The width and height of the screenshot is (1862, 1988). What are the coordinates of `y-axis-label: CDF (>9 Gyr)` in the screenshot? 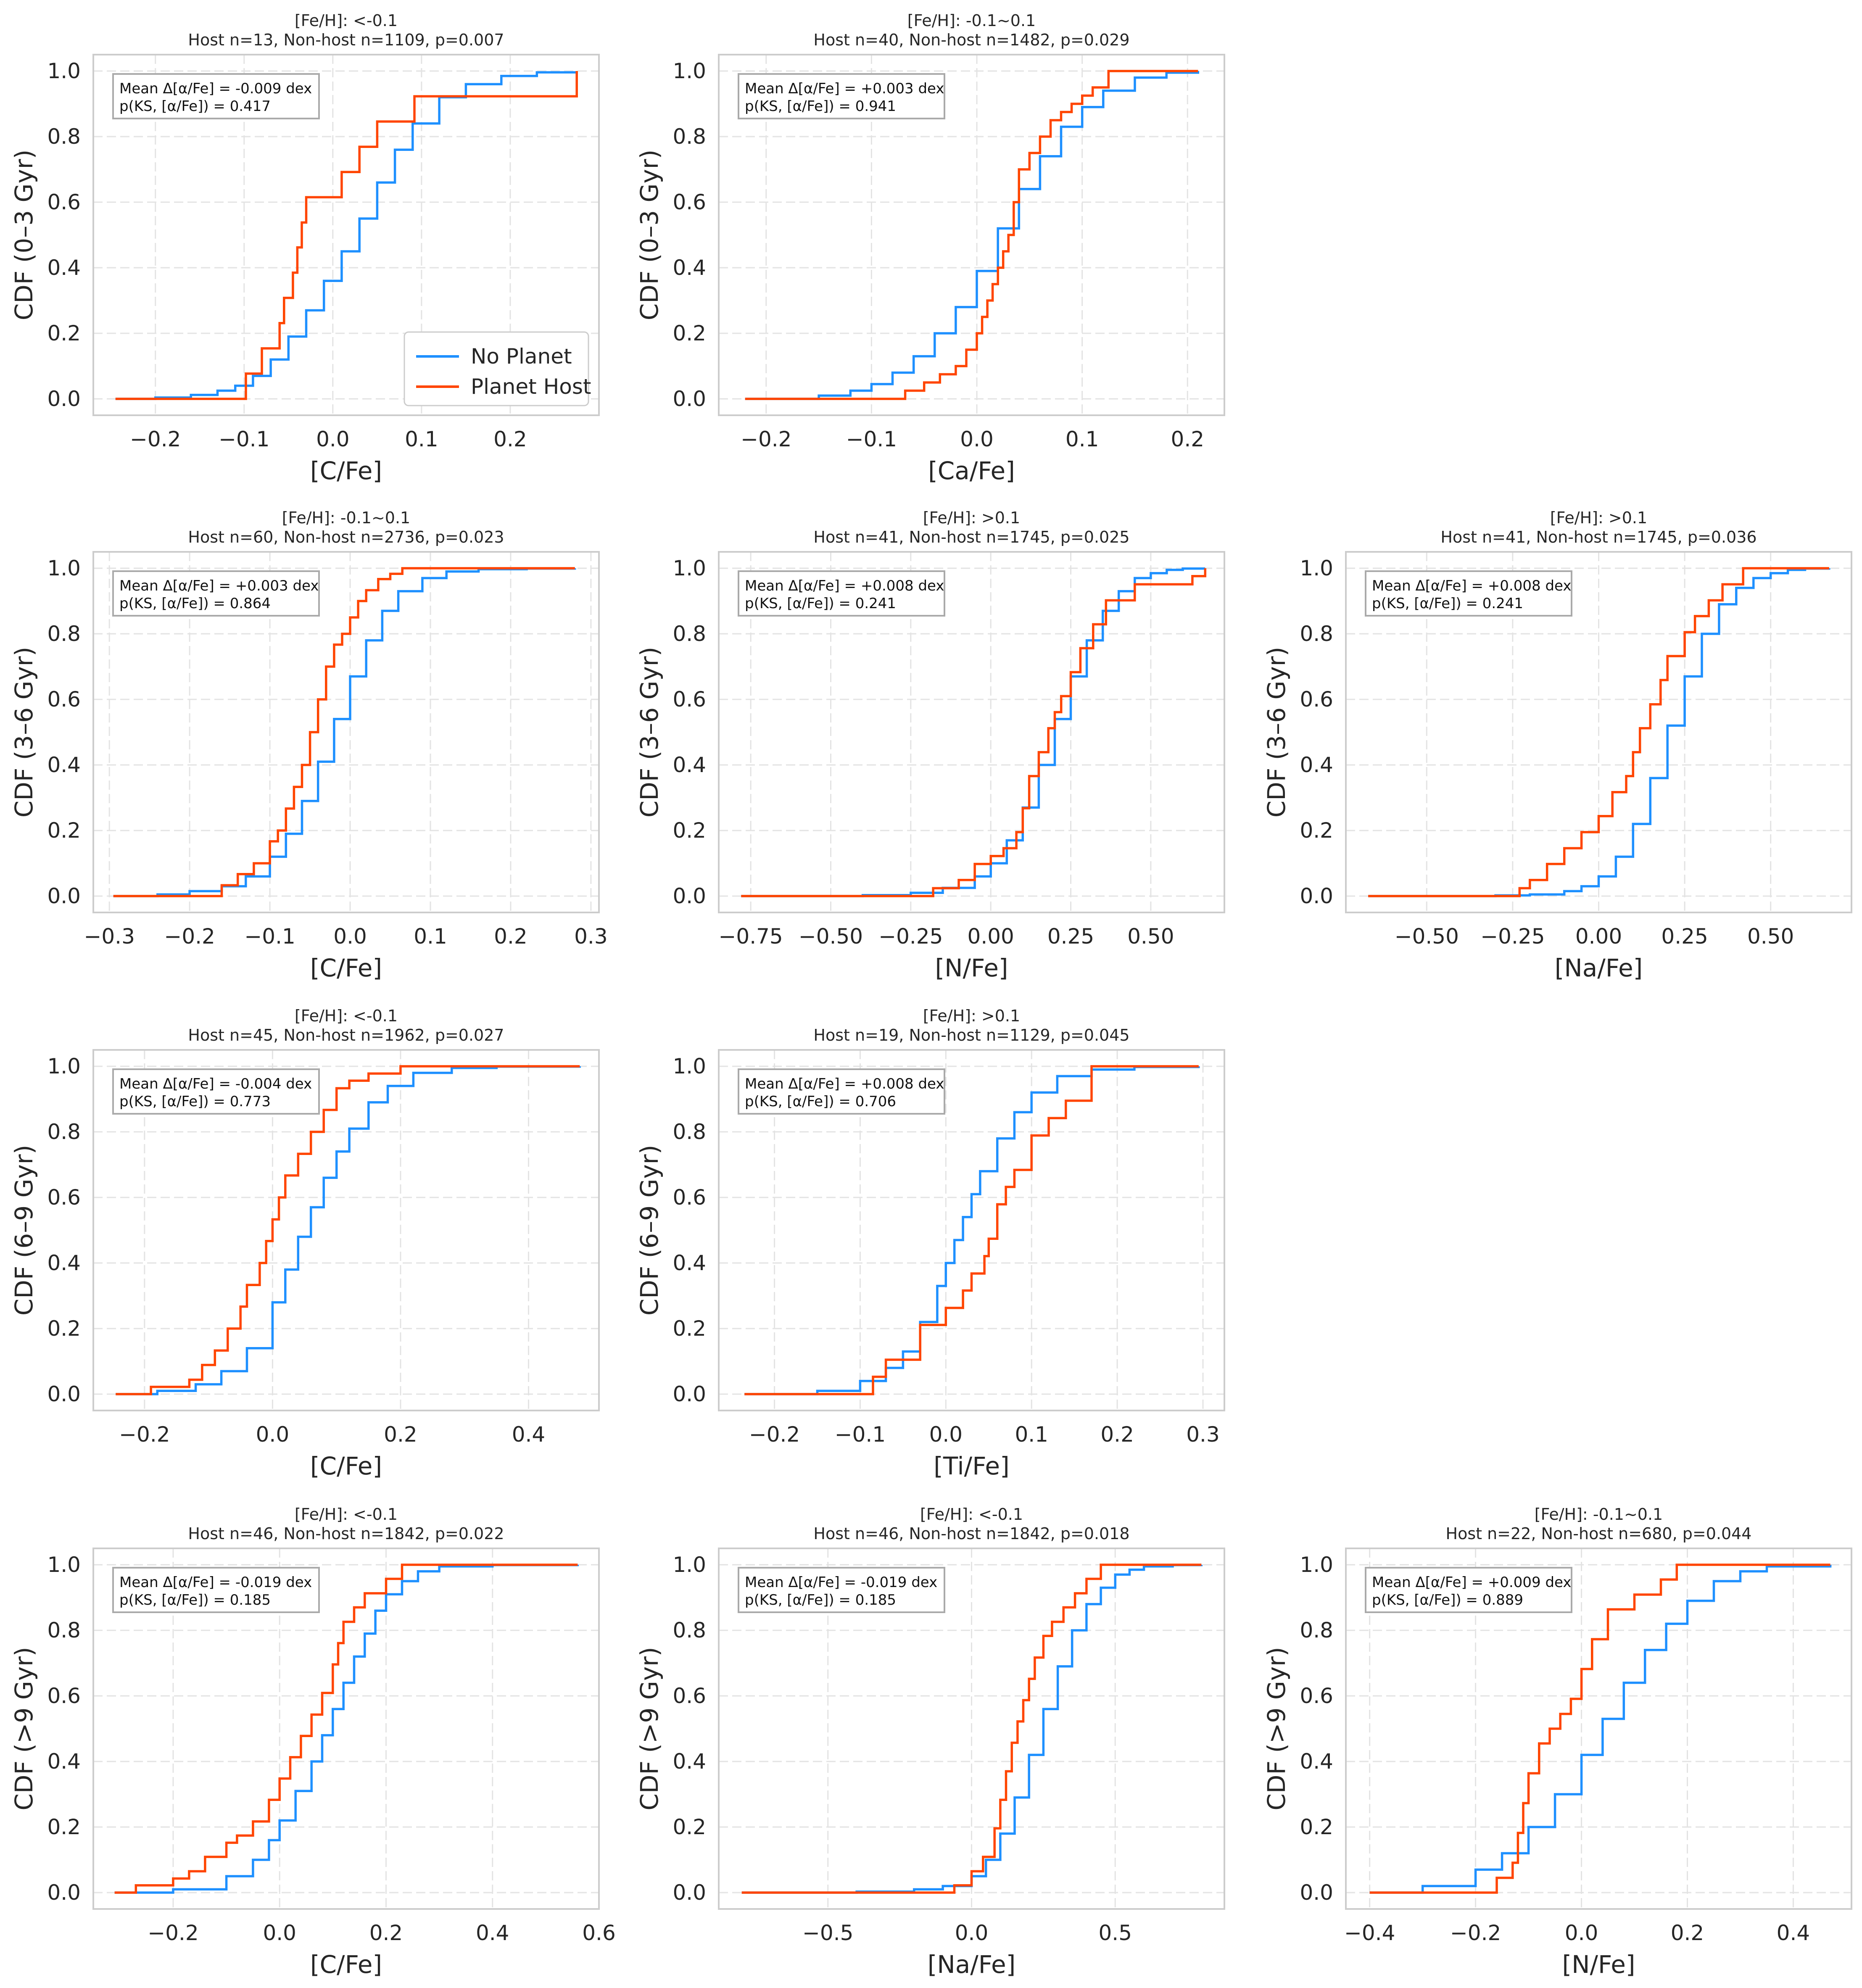 It's located at (649, 1728).